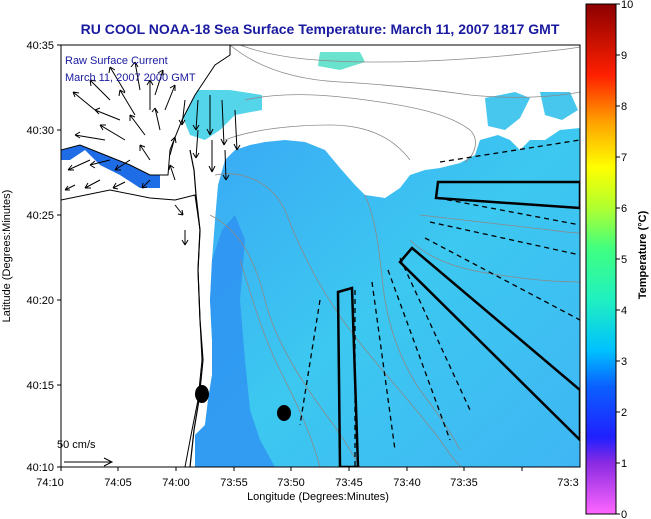  I want to click on y-tick-label: 40:35, so click(40, 46).